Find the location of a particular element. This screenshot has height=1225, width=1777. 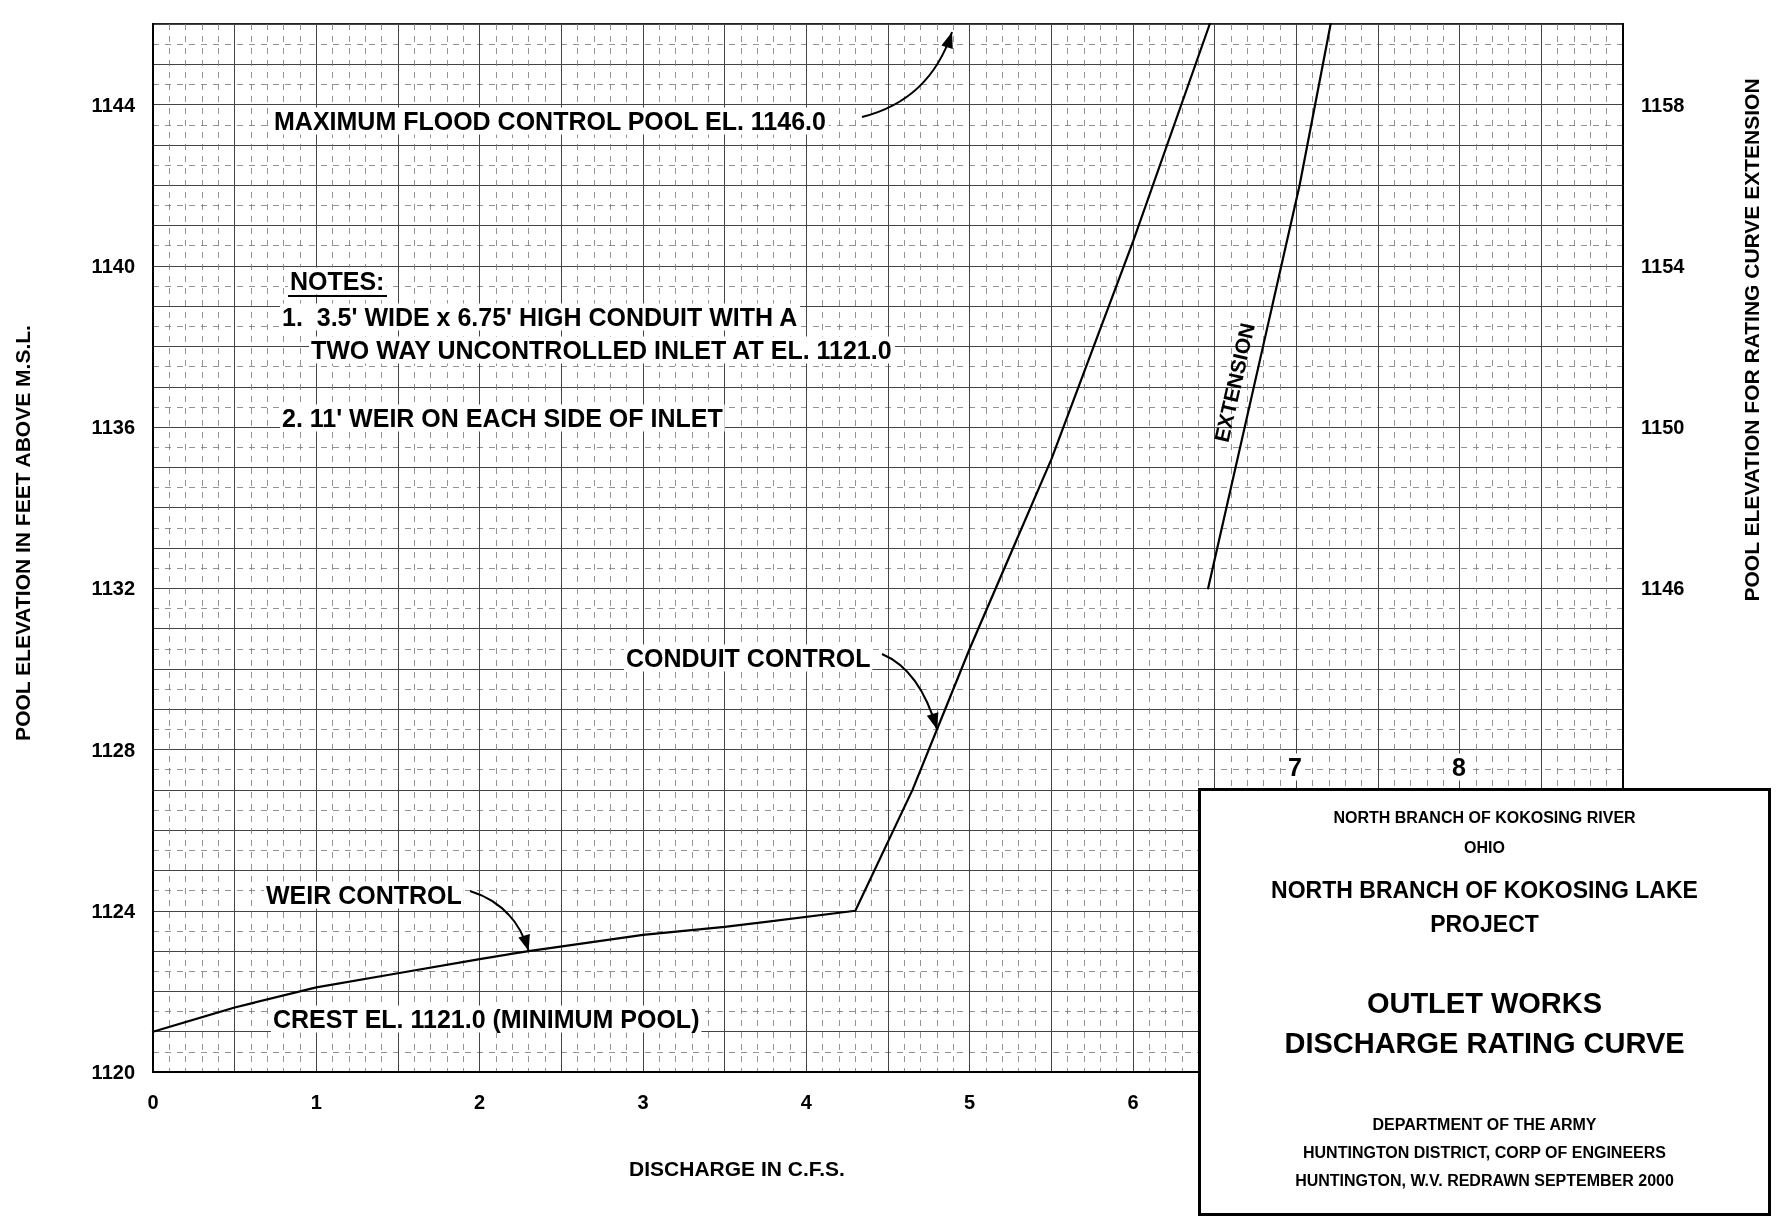

text: HUNTINGTON DISTRICT, CORP OF ENGINEERS is located at coordinates (1484, 1153).